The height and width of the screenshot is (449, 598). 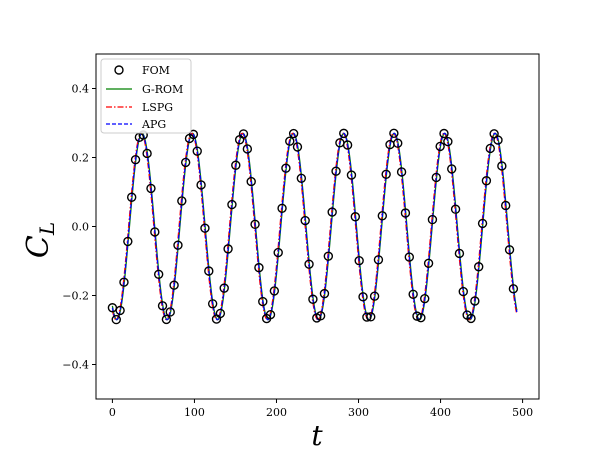 What do you see at coordinates (321, 409) in the screenshot?
I see `x-axis-ticks: 0 100 200 300 400 500` at bounding box center [321, 409].